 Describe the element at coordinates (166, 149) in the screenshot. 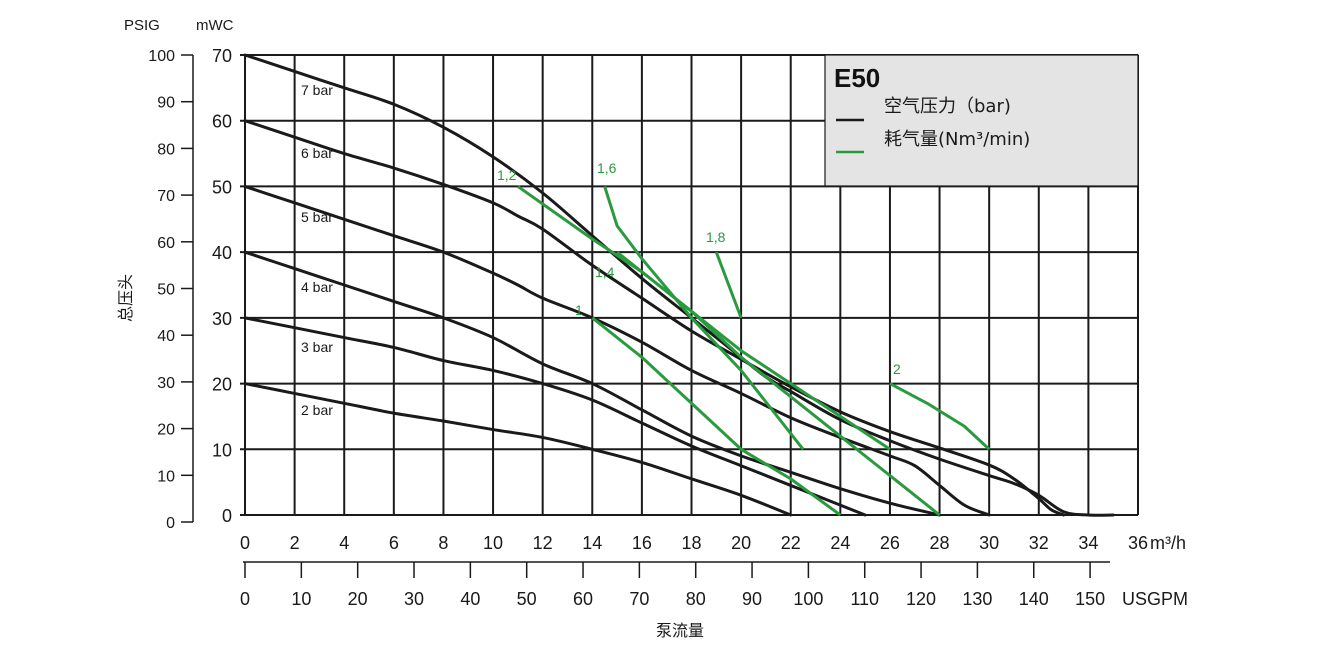

I see `y-tick-label-psig: 80` at that location.